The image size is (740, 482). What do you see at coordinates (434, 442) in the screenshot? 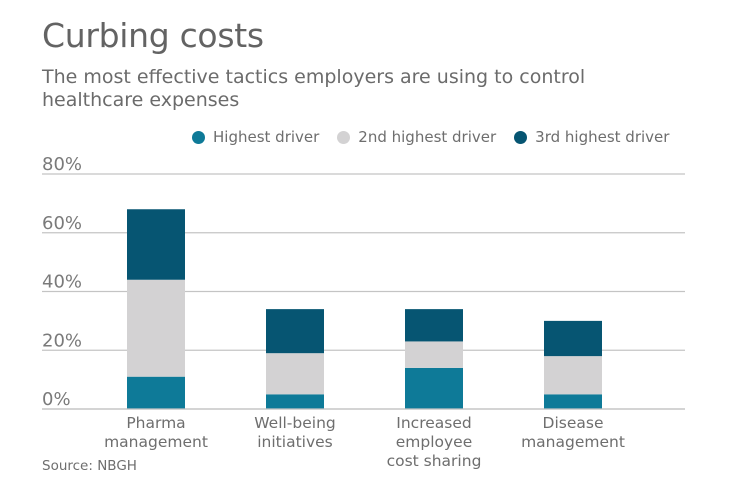
I see `x-tick-label: employee` at bounding box center [434, 442].